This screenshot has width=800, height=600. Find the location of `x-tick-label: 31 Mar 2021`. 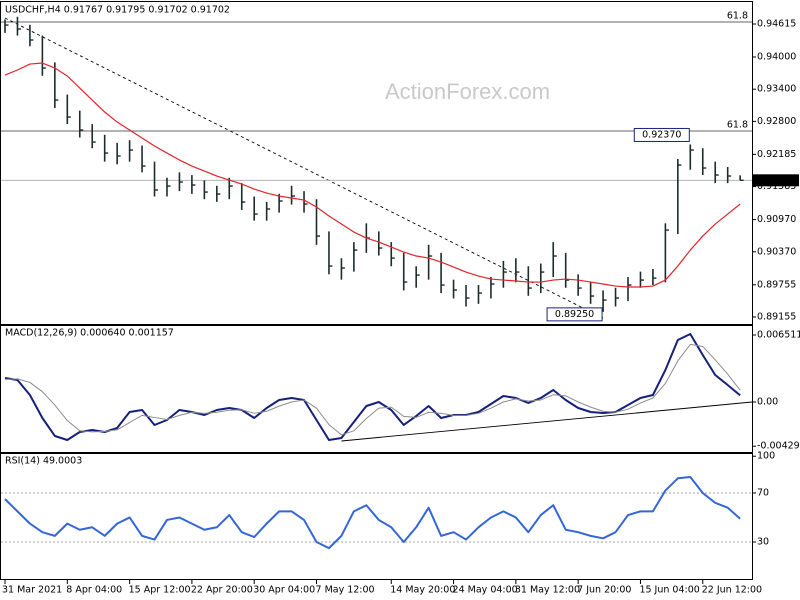

x-tick-label: 31 Mar 2021 is located at coordinates (32, 590).